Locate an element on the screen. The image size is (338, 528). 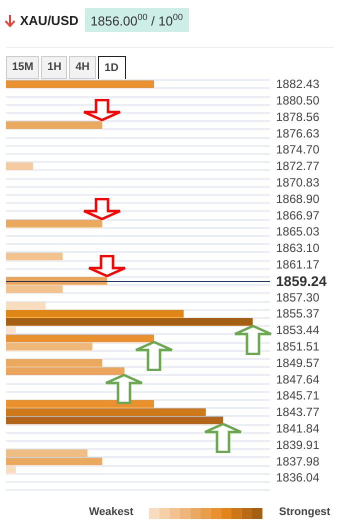
y-tick-label: 1866.97 is located at coordinates (298, 215).